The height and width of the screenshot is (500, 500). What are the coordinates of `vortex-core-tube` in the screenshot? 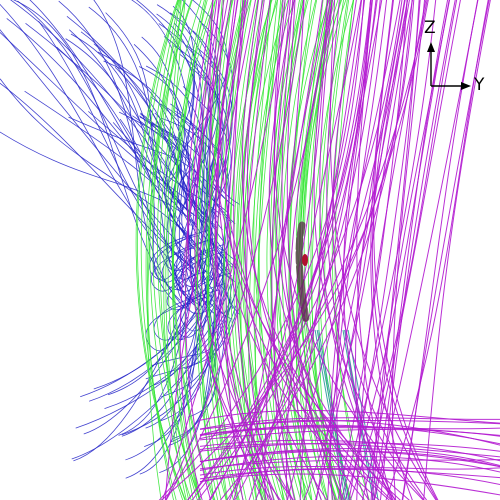 It's located at (302, 272).